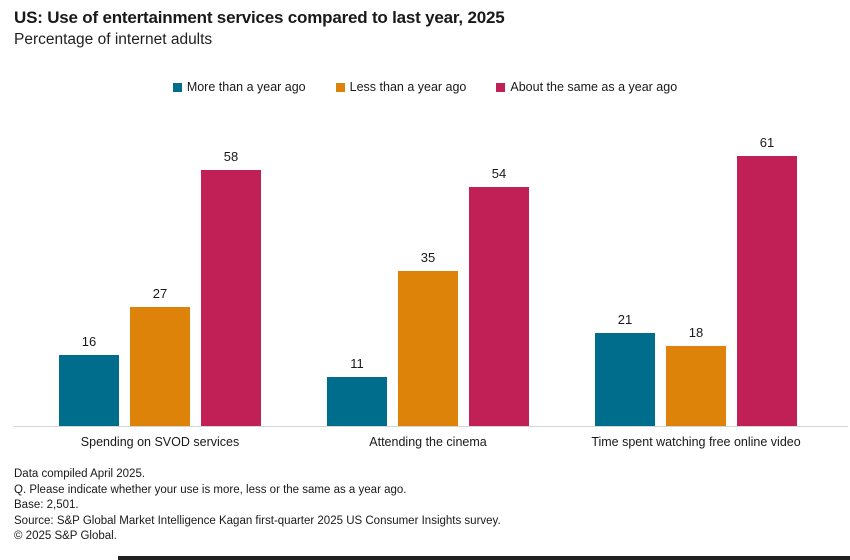 The width and height of the screenshot is (850, 560). I want to click on legend-item-0: More than a year ago, so click(239, 87).